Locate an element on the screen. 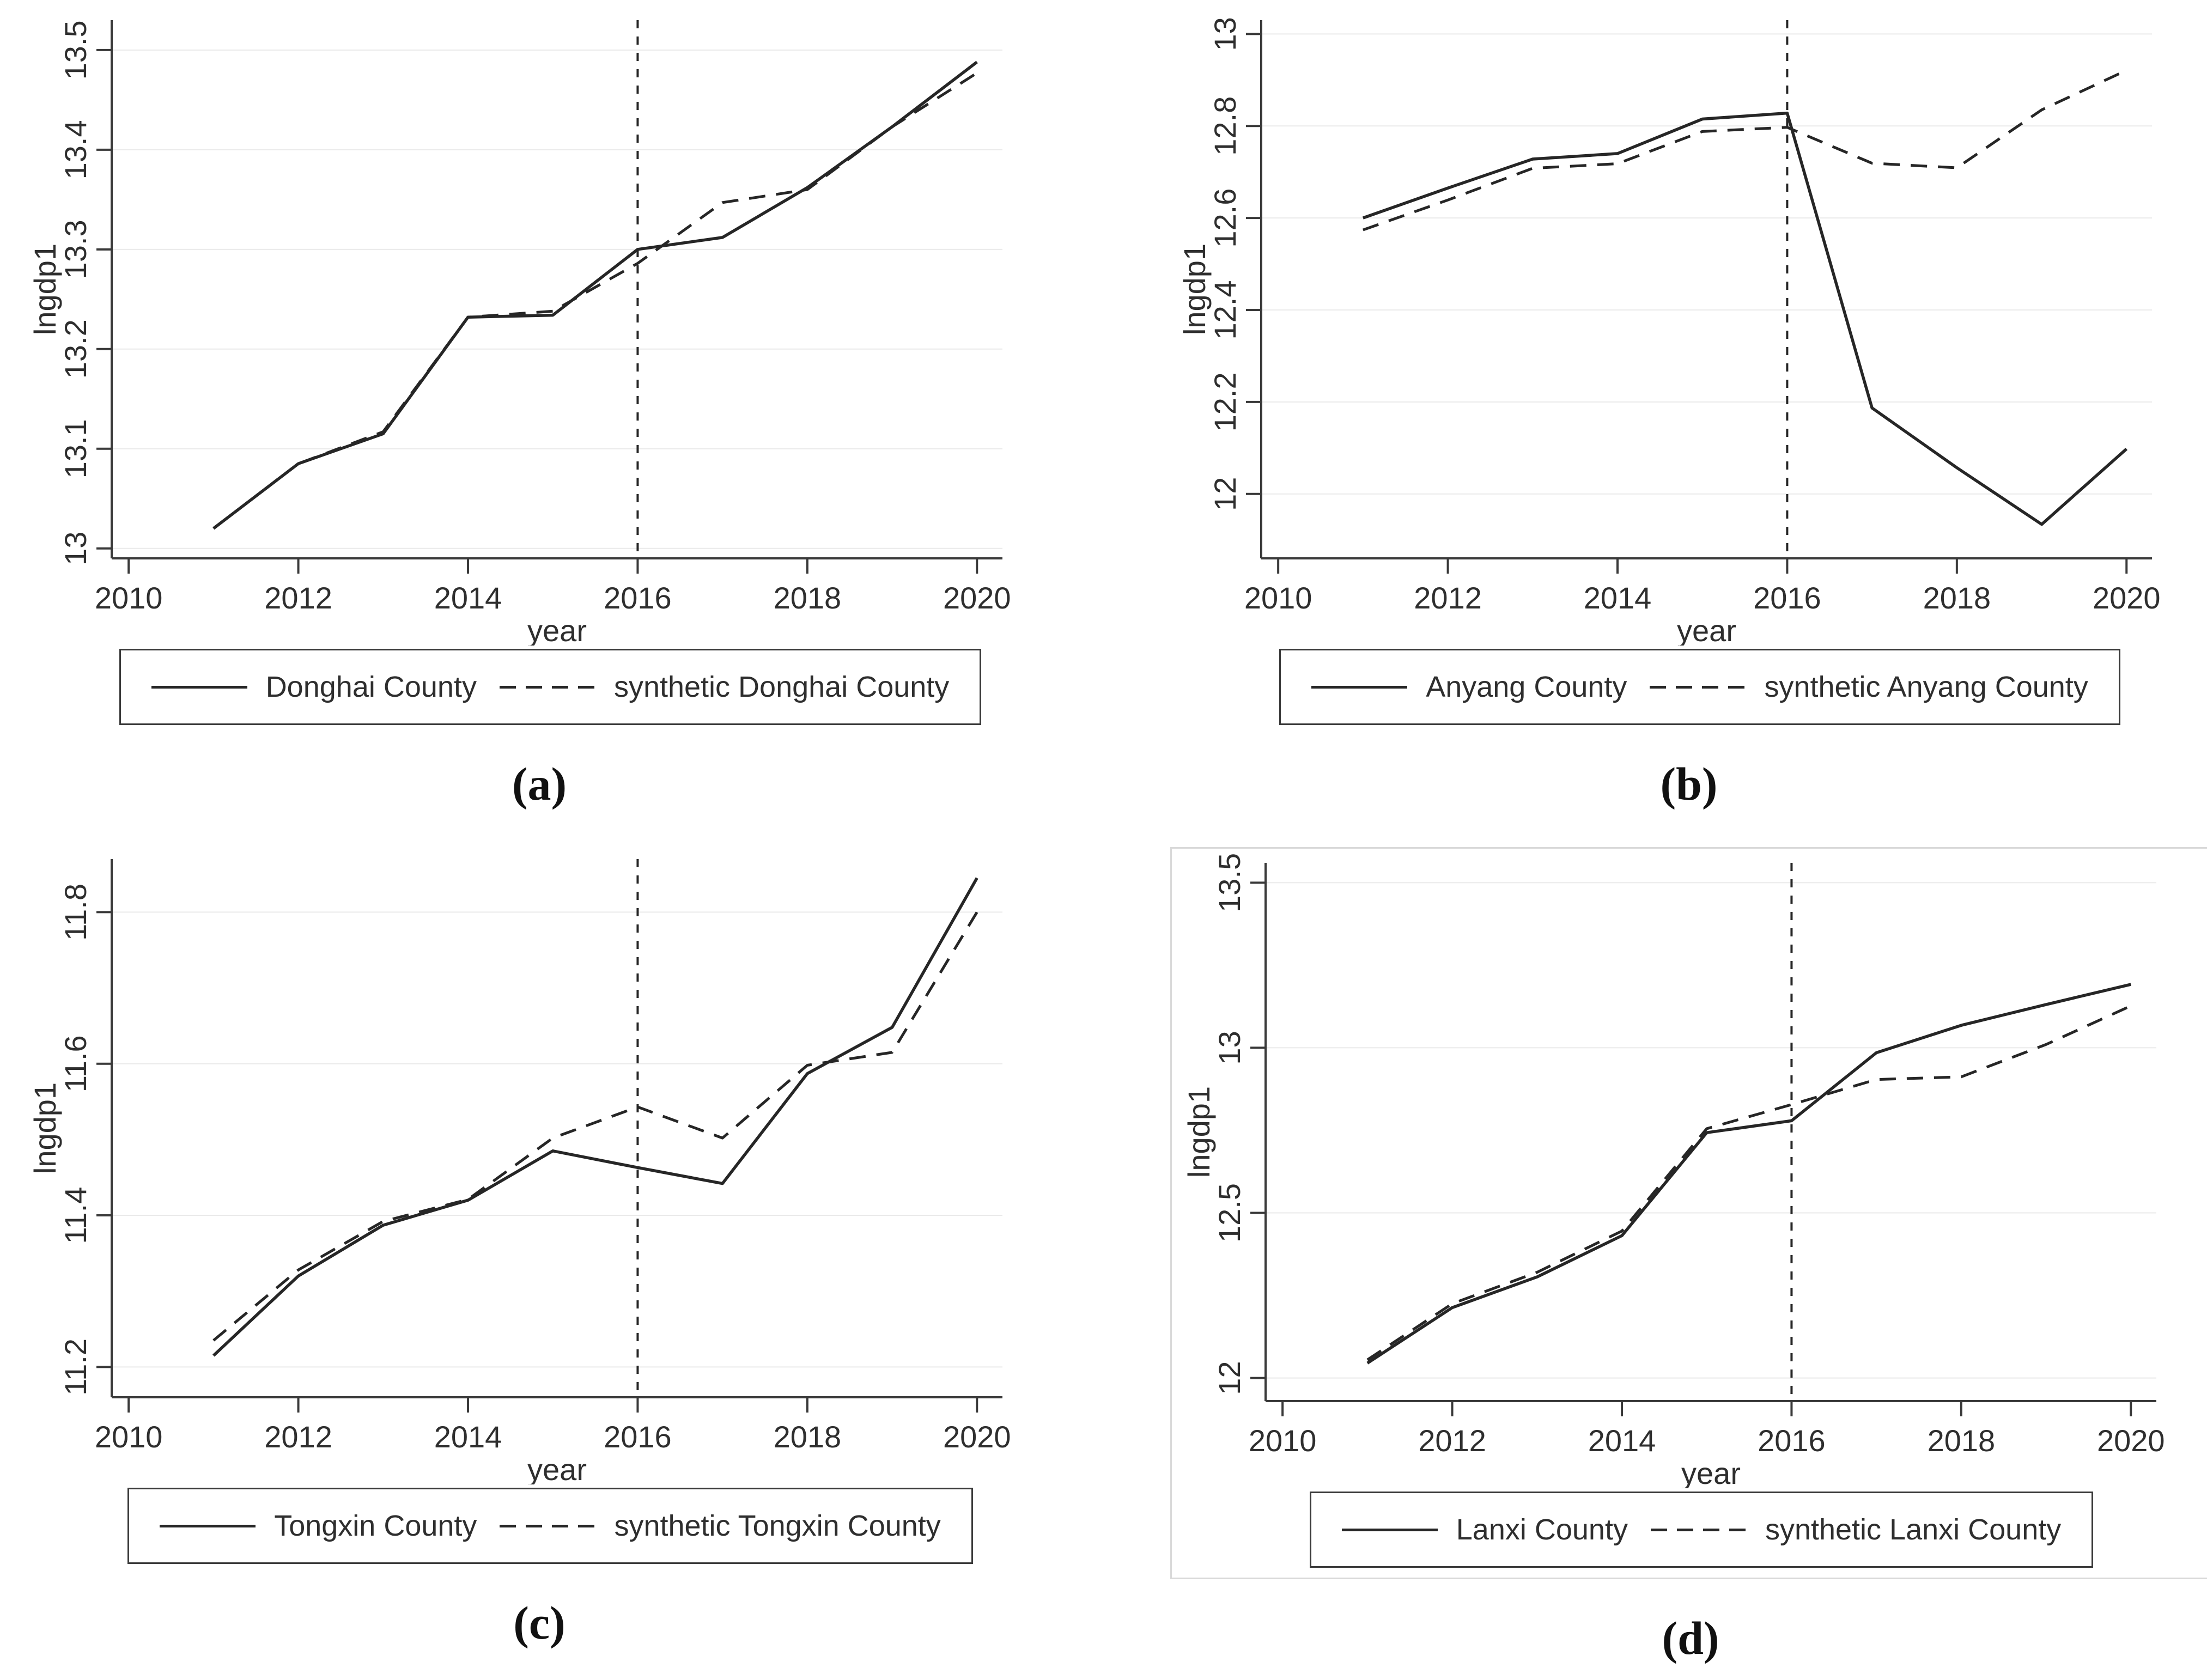 The image size is (2207, 1680). panel-c-legend: Tongxin County synthetic Tongxin County is located at coordinates (539, 1526).